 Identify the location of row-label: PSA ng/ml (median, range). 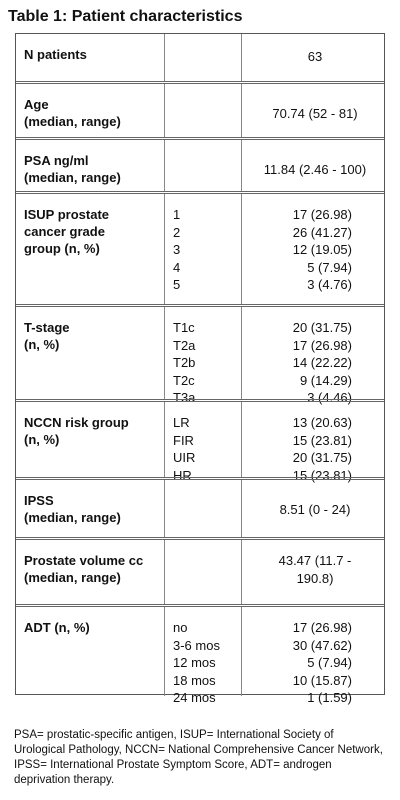
(72, 169).